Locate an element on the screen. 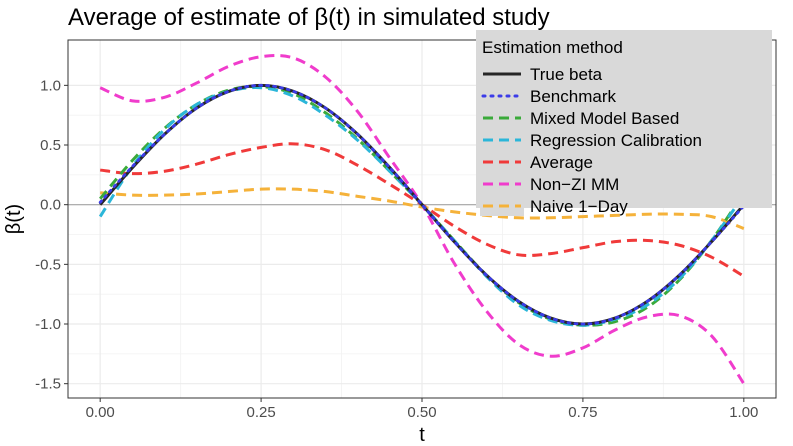 The height and width of the screenshot is (446, 793). x-axis-title: t is located at coordinates (422, 435).